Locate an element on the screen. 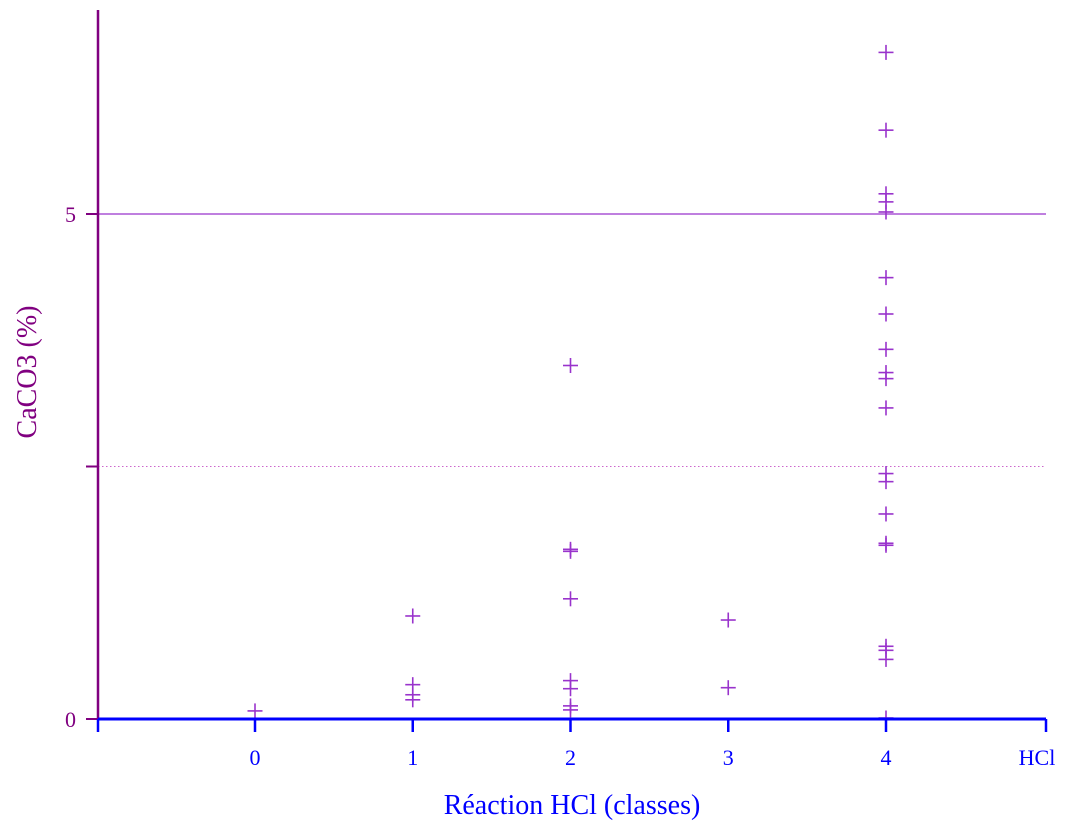 Image resolution: width=1070 pixels, height=824 pixels. x-tick-label: 3 is located at coordinates (728, 757).